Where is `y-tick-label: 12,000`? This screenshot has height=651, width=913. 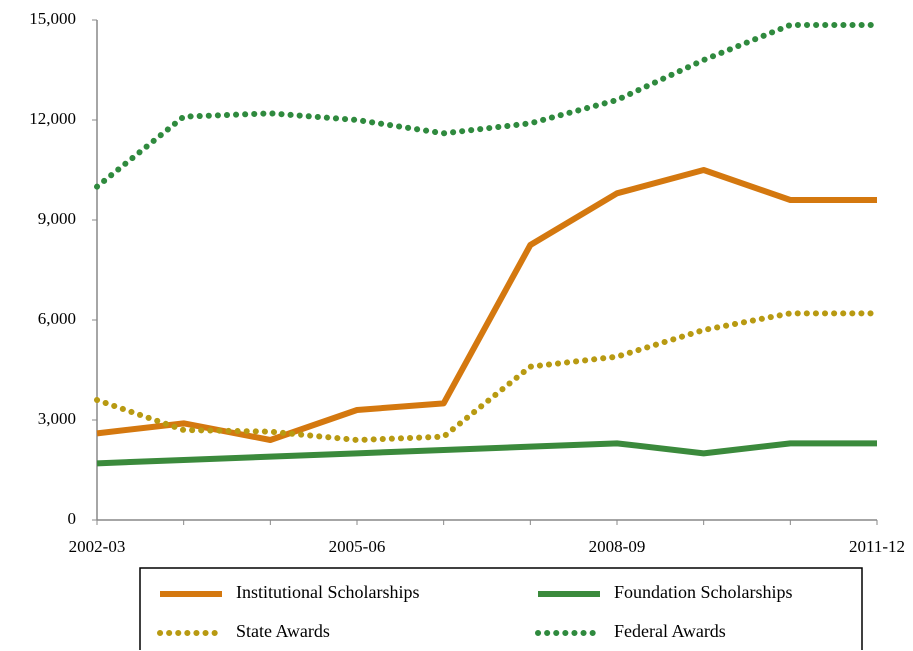 y-tick-label: 12,000 is located at coordinates (52, 118).